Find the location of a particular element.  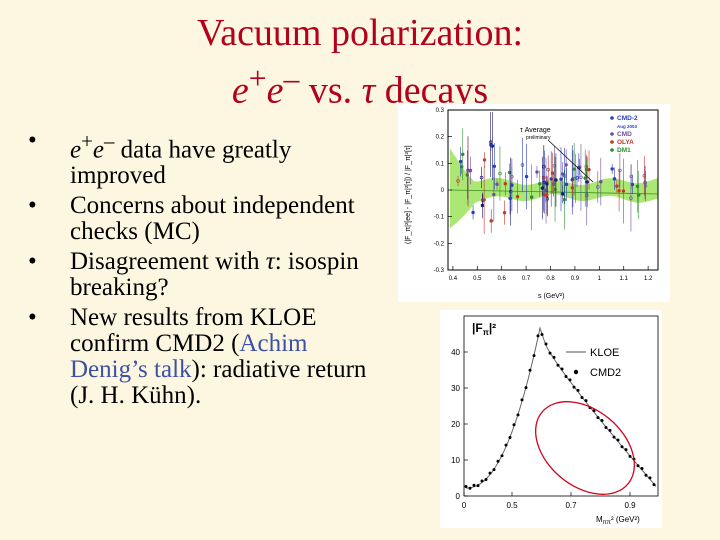

x-tick-label: 0 is located at coordinates (464, 505).